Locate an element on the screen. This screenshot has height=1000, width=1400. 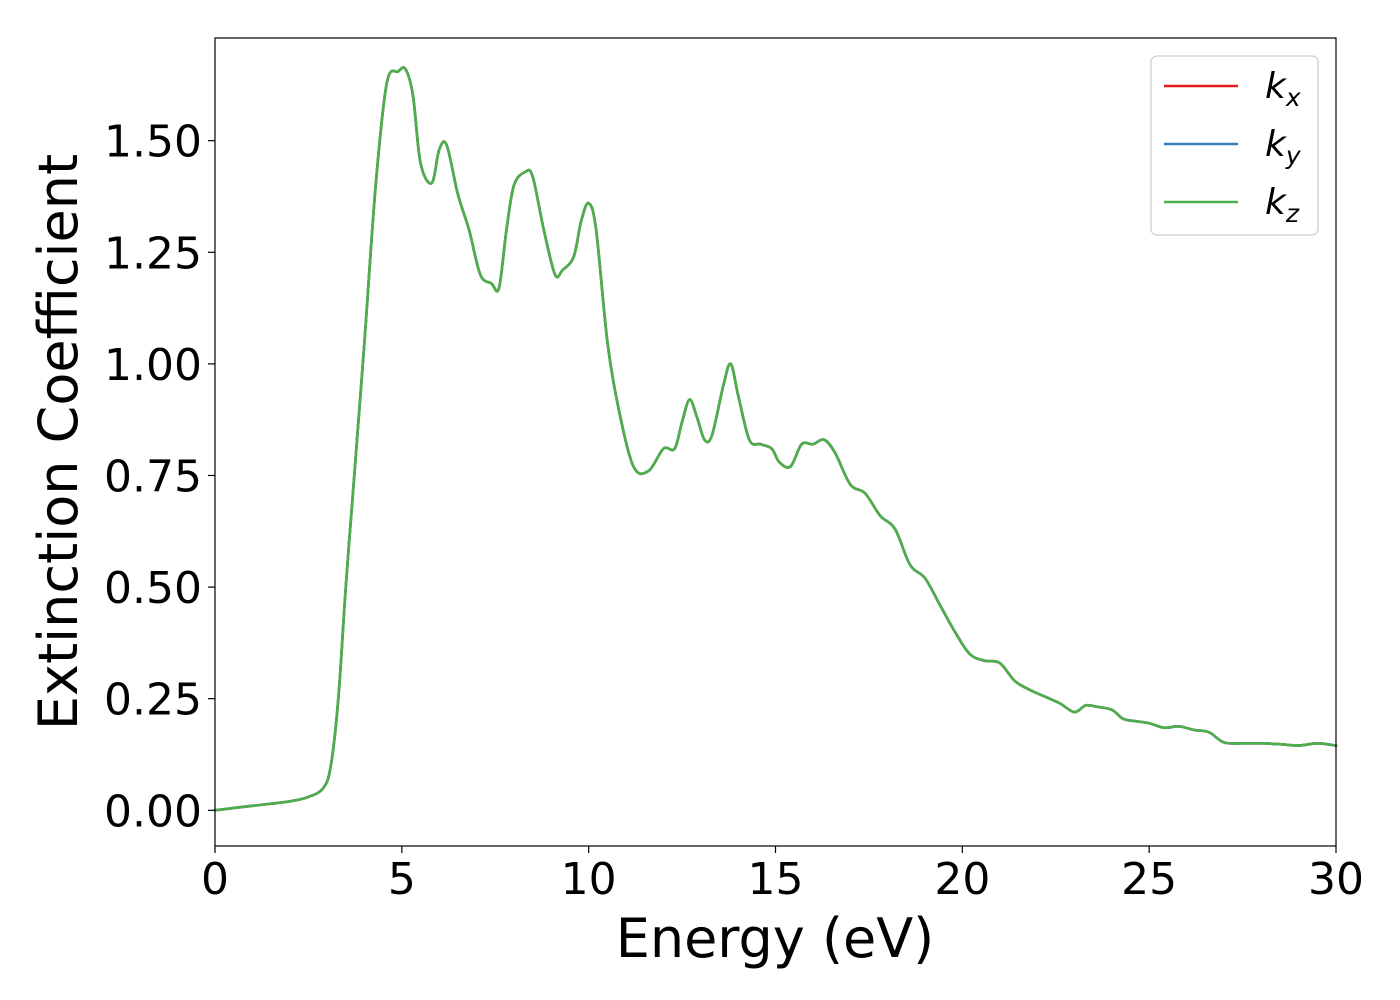
legend-label-base-2: k is located at coordinates (1276, 202).